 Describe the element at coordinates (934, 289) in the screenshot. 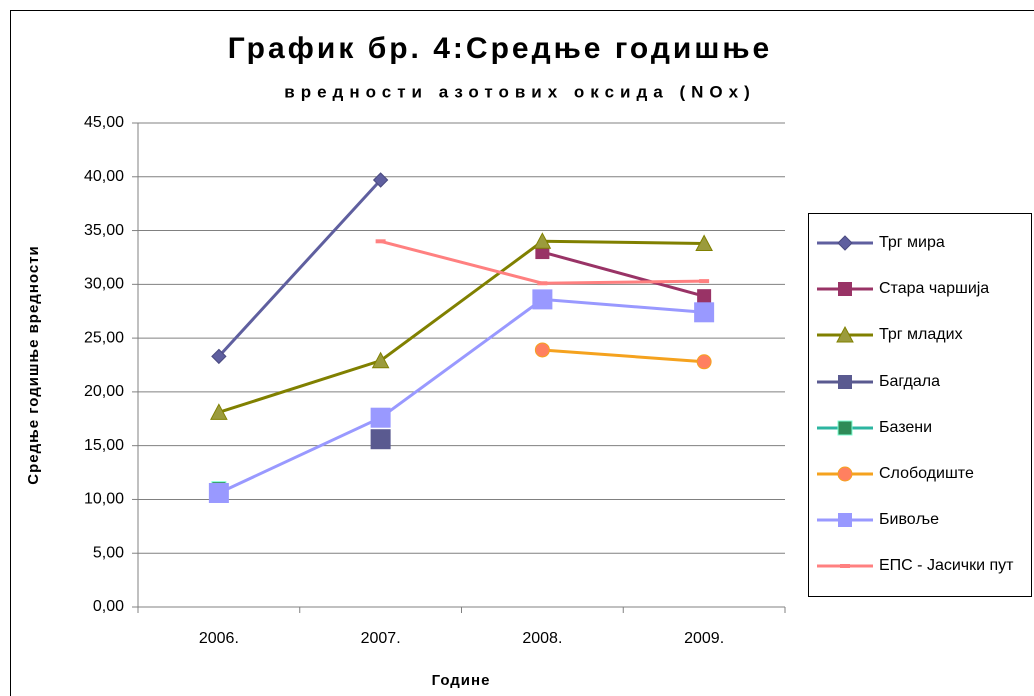

I see `legend-label: Стара чаршија` at that location.